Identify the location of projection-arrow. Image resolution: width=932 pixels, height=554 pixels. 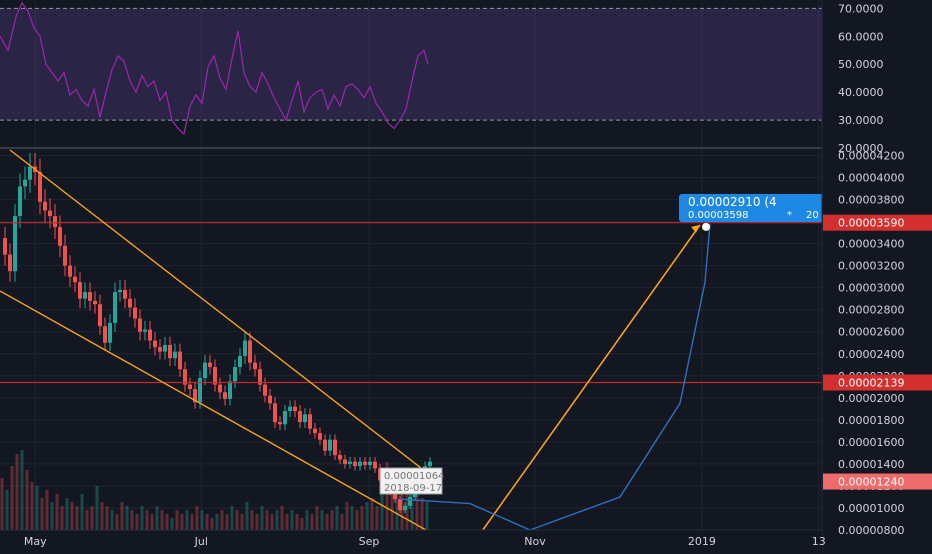
(591, 378).